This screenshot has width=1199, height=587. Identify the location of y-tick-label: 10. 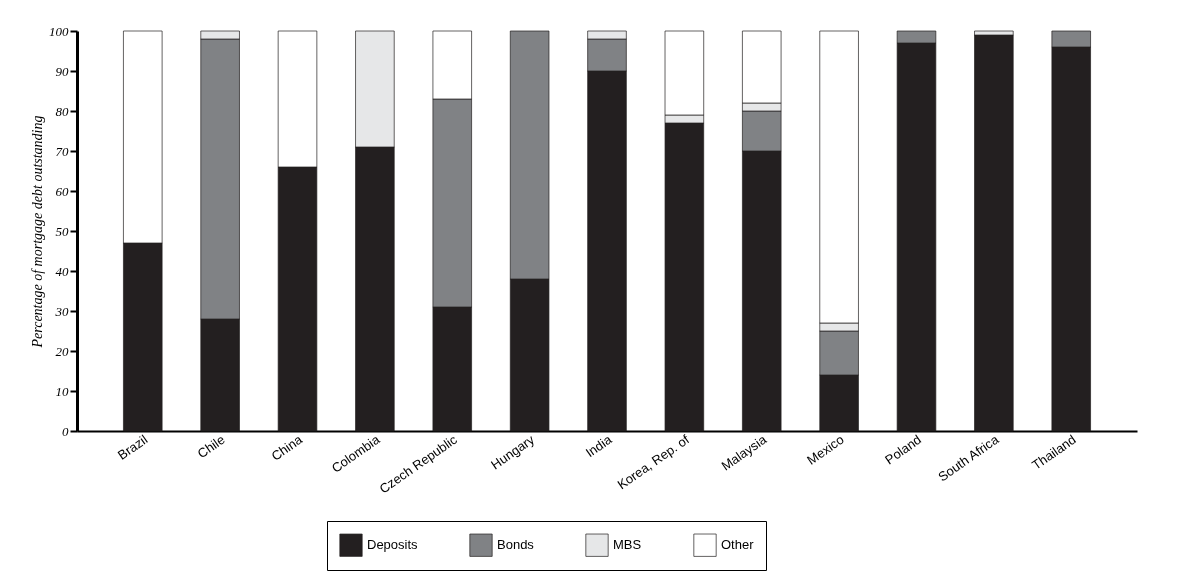
(62, 391).